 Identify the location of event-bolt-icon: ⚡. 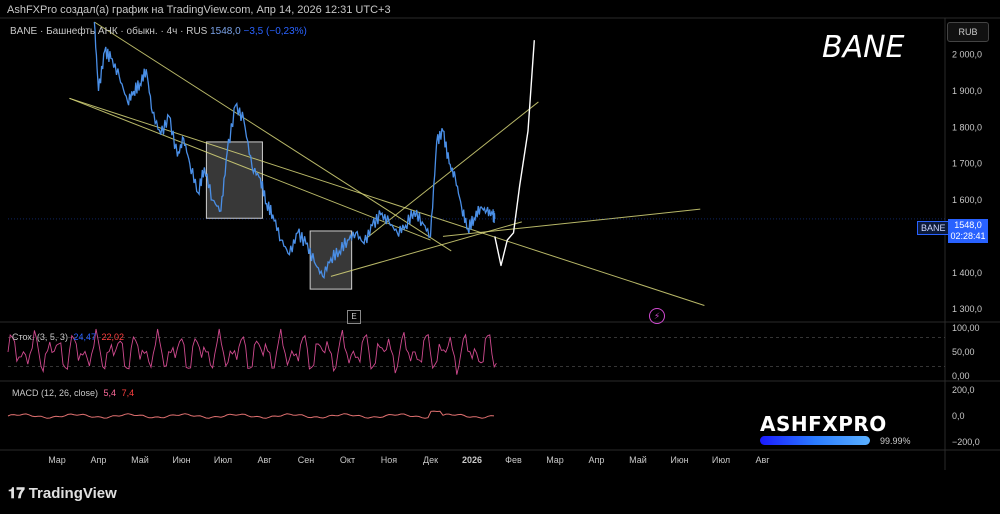
(657, 316).